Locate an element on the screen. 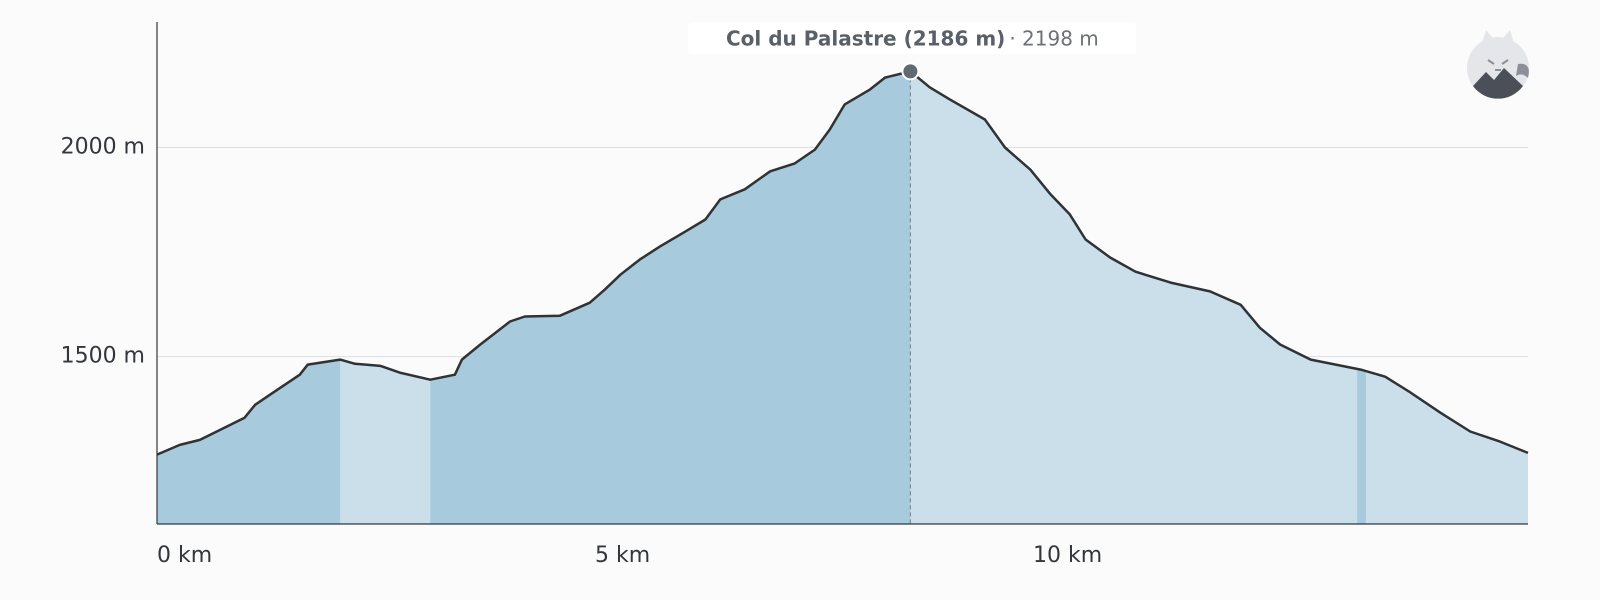  y-tick-label: 2000 m is located at coordinates (103, 147).